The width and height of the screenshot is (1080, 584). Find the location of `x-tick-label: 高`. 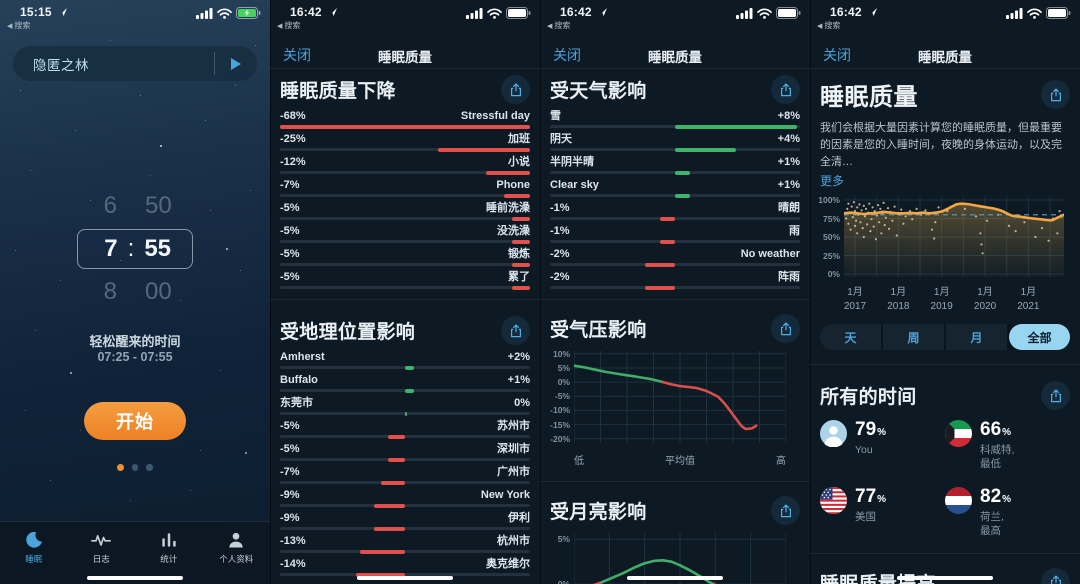

x-tick-label: 高 is located at coordinates (781, 461).